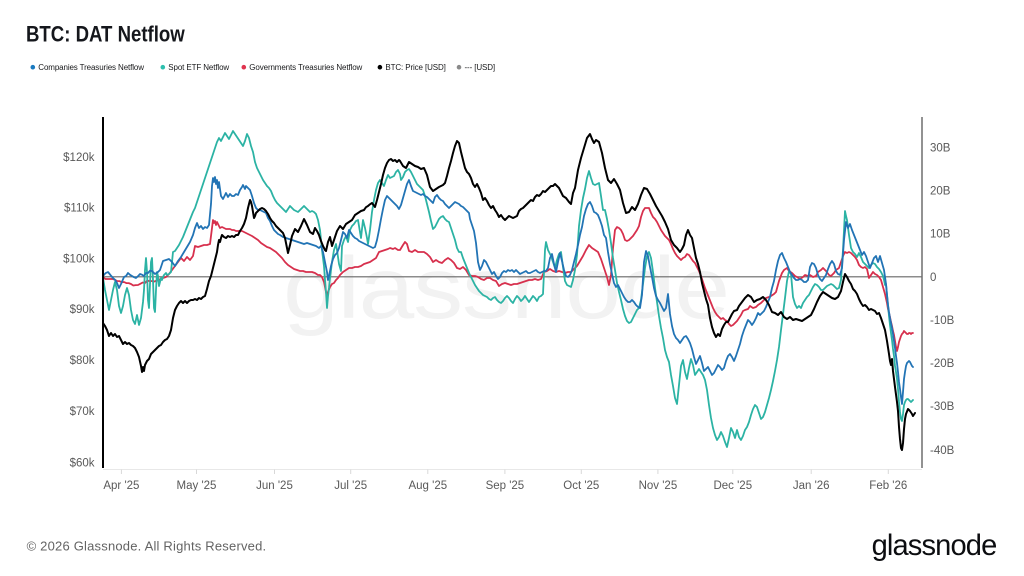  What do you see at coordinates (942, 321) in the screenshot?
I see `svg-text: -10B` at bounding box center [942, 321].